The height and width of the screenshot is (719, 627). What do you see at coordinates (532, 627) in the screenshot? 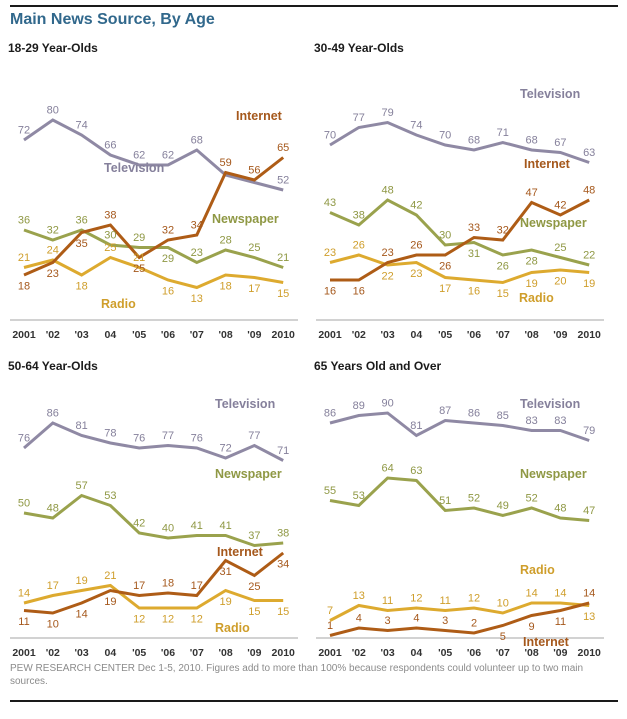
I see `point-label-internet: 9` at bounding box center [532, 627].